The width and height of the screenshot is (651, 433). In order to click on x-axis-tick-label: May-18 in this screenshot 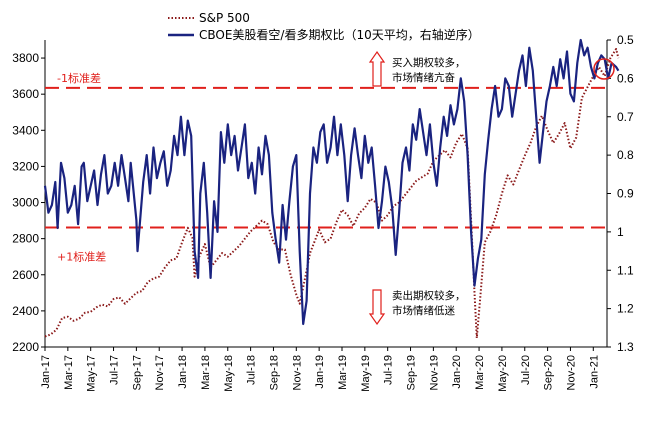, I will do `click(229, 373)`.